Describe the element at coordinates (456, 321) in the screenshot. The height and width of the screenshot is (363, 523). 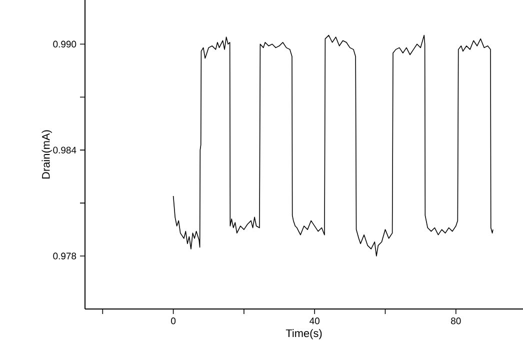
I see `x-tick-label: 80` at that location.